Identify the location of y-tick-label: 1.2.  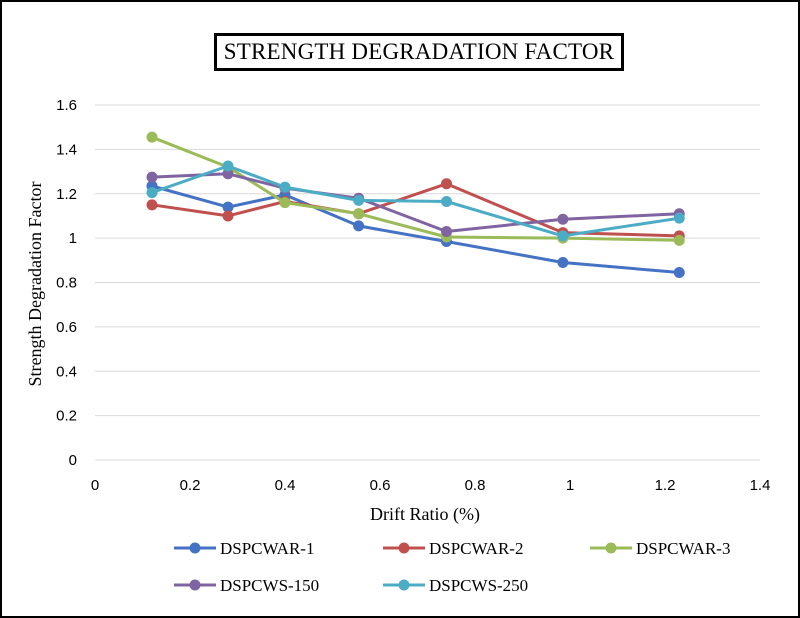
(66, 194).